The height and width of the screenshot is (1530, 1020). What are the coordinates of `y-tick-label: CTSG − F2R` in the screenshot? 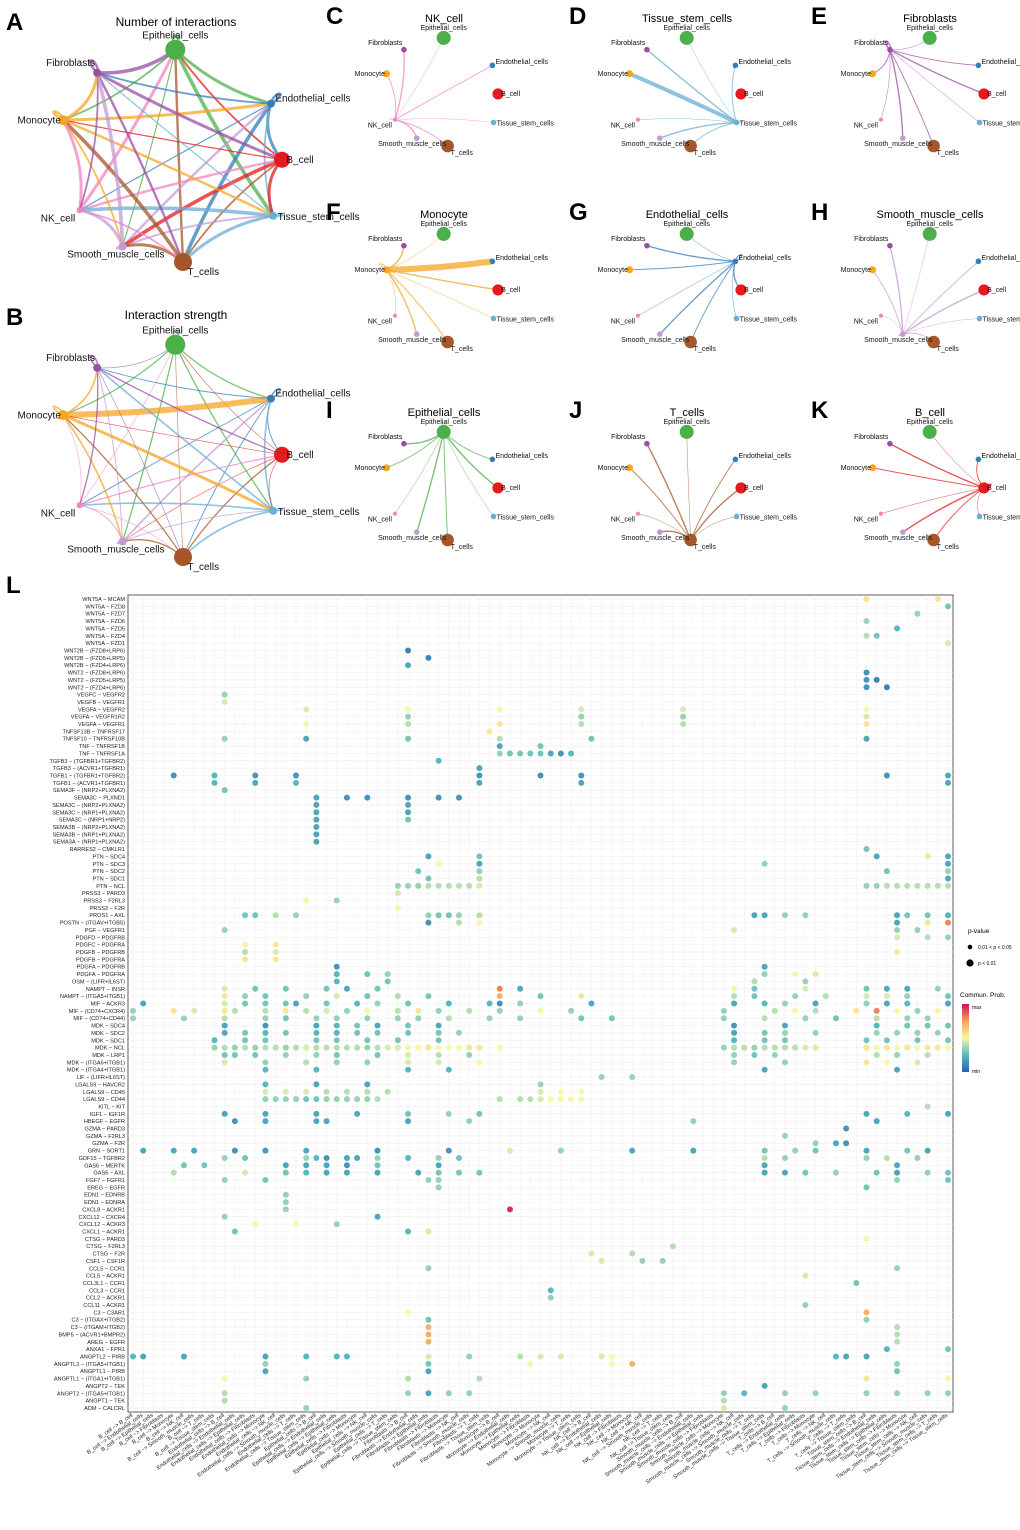 It's located at (109, 1255).